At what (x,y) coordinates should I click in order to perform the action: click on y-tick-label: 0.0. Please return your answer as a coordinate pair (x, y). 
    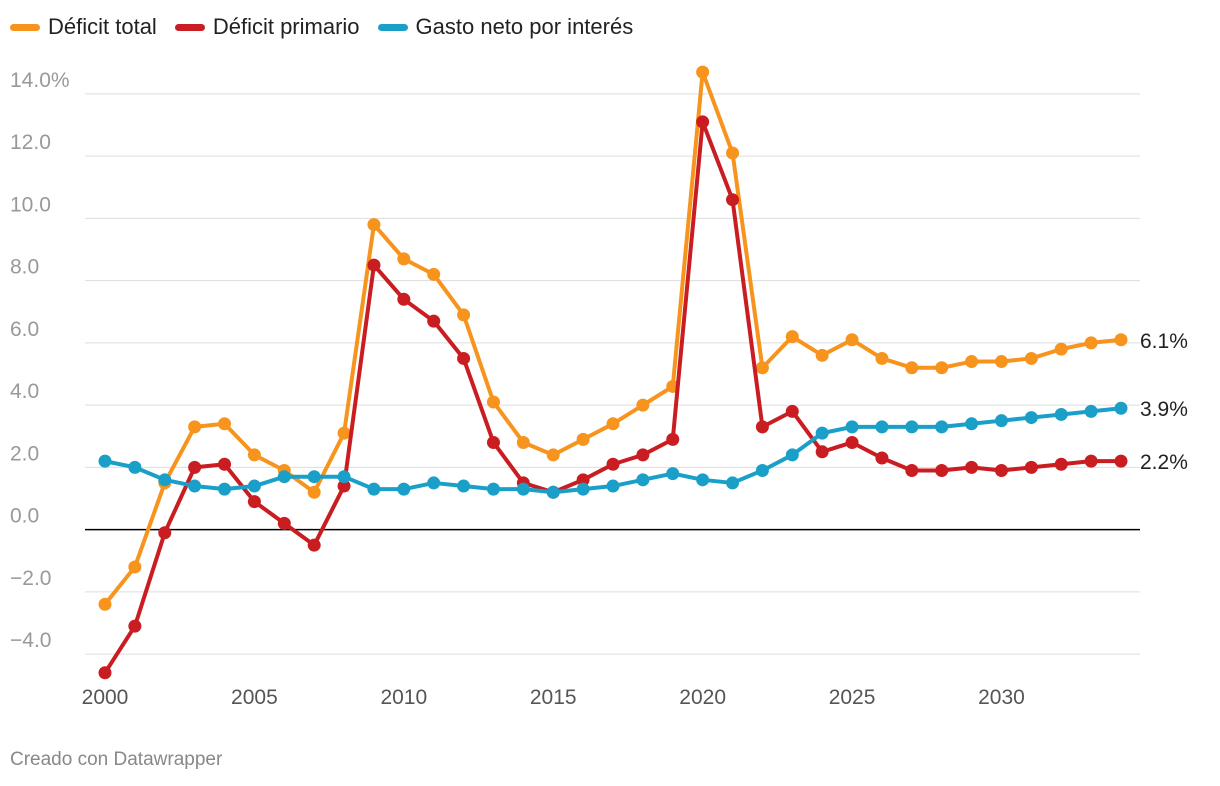
    Looking at the image, I should click on (24, 516).